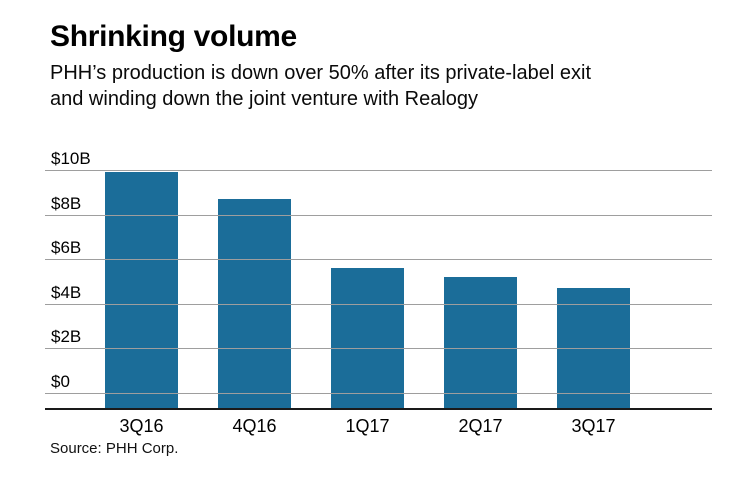  I want to click on y-axis-tick-label: $8B, so click(68, 203).